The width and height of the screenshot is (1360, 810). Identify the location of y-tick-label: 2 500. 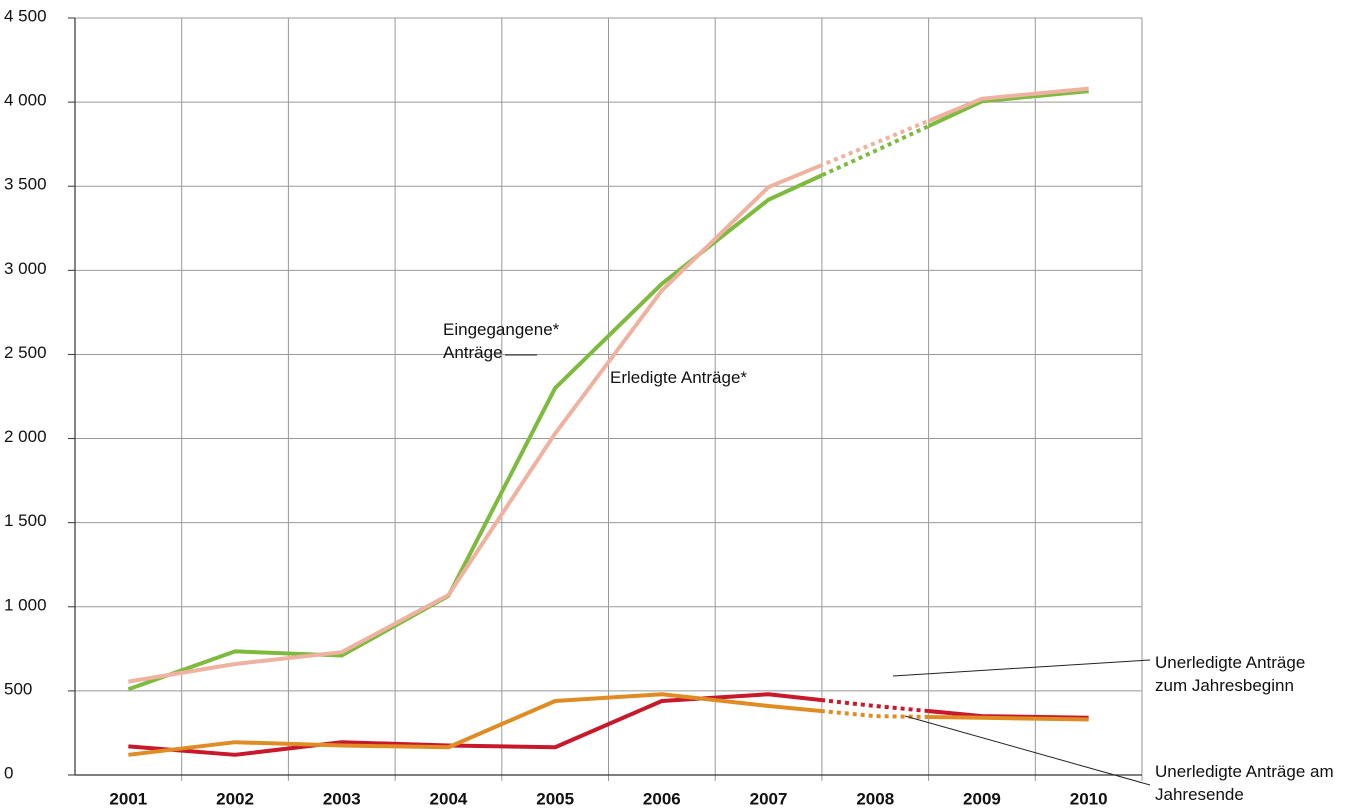
(25, 352).